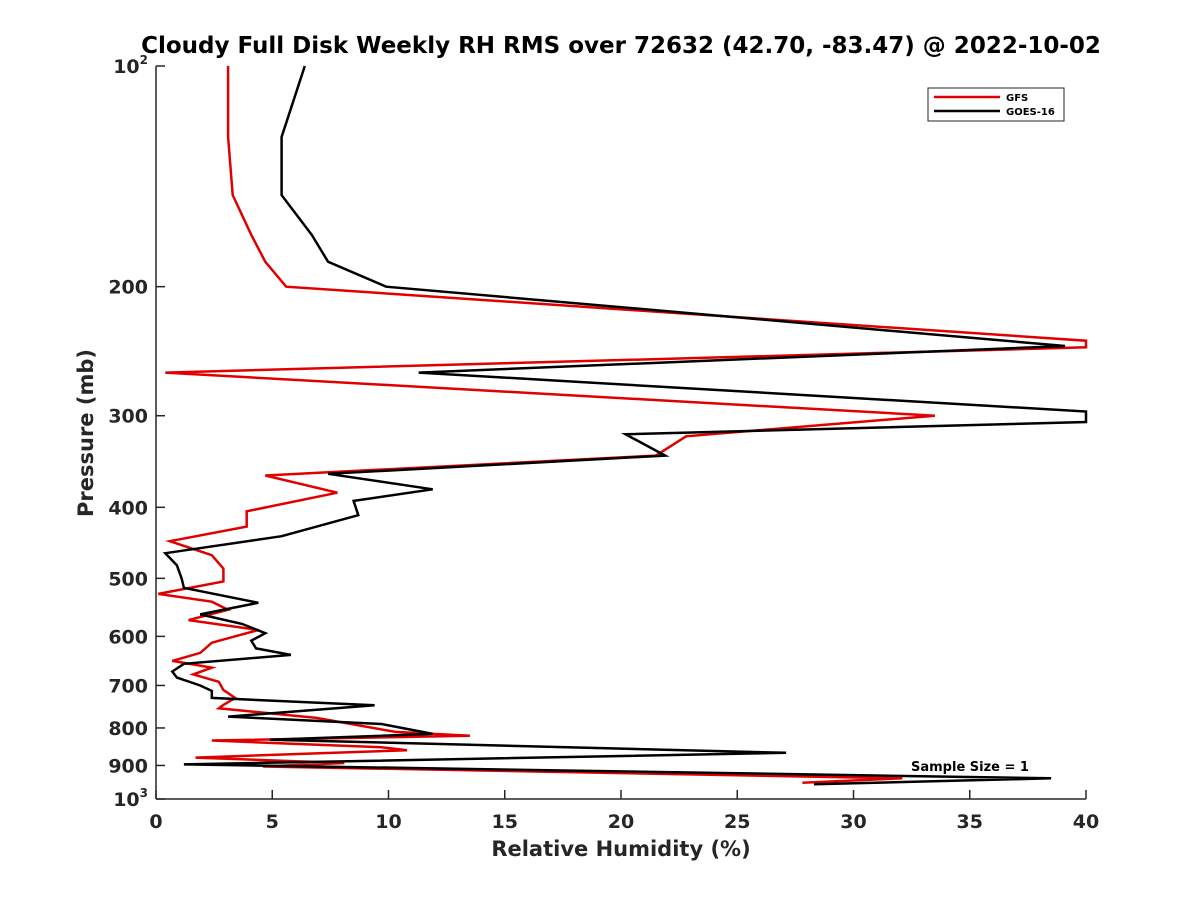 This screenshot has width=1200, height=900. I want to click on x-tick-label: 35, so click(970, 822).